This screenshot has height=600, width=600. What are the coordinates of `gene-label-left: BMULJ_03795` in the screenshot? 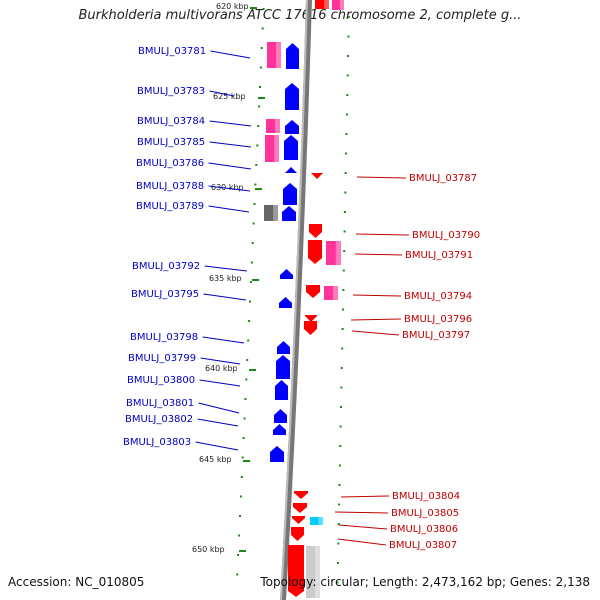 It's located at (165, 294).